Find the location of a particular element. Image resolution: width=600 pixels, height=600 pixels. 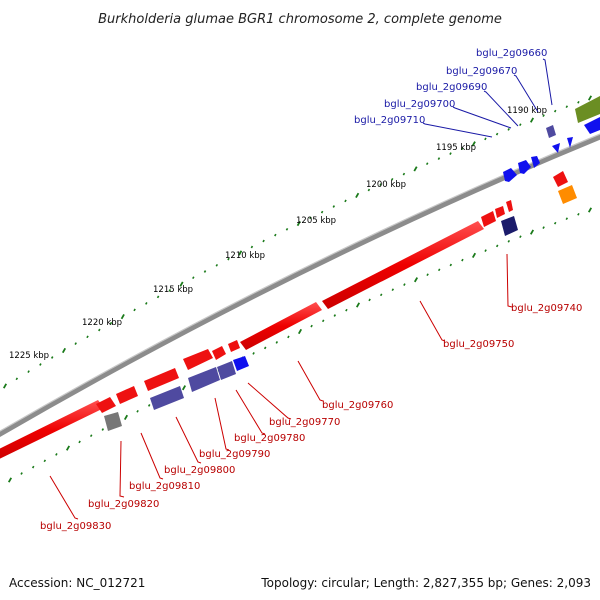

ruler-label: 1210 kbp is located at coordinates (245, 256).